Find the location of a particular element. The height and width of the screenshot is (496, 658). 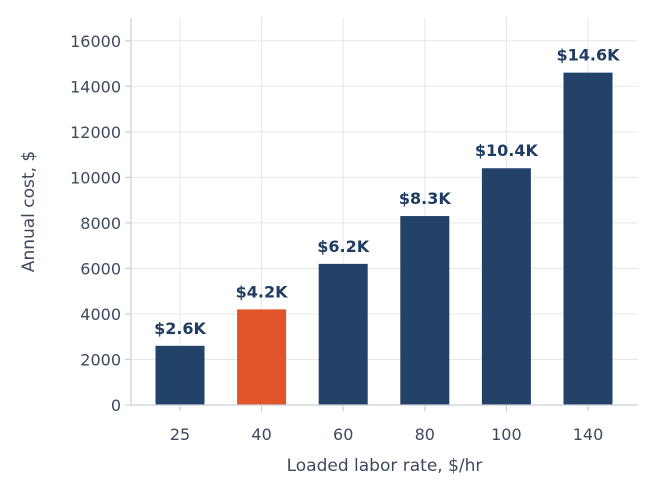

y-tick-label: 8000 is located at coordinates (100, 223).